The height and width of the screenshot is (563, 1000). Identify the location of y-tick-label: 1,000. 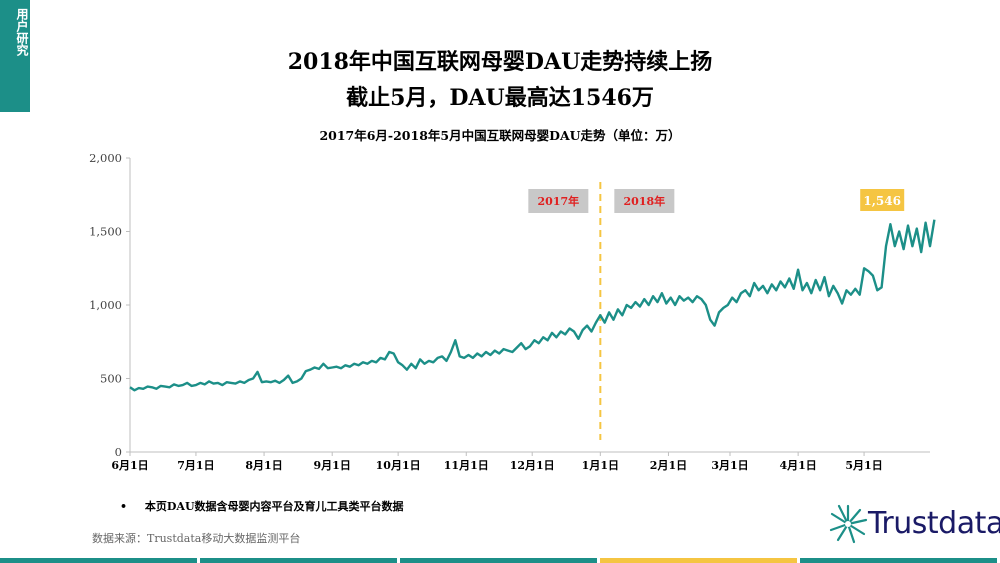
(105, 305).